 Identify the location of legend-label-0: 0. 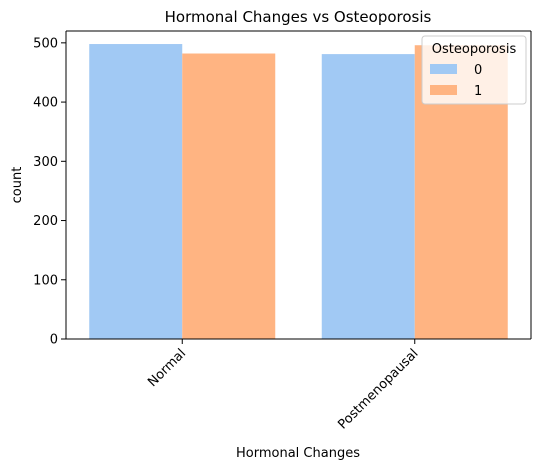
(478, 70).